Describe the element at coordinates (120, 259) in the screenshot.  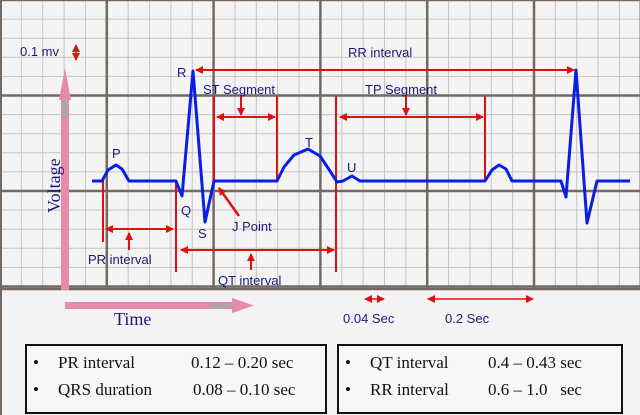
I see `pr-interval-label: PR interval` at that location.